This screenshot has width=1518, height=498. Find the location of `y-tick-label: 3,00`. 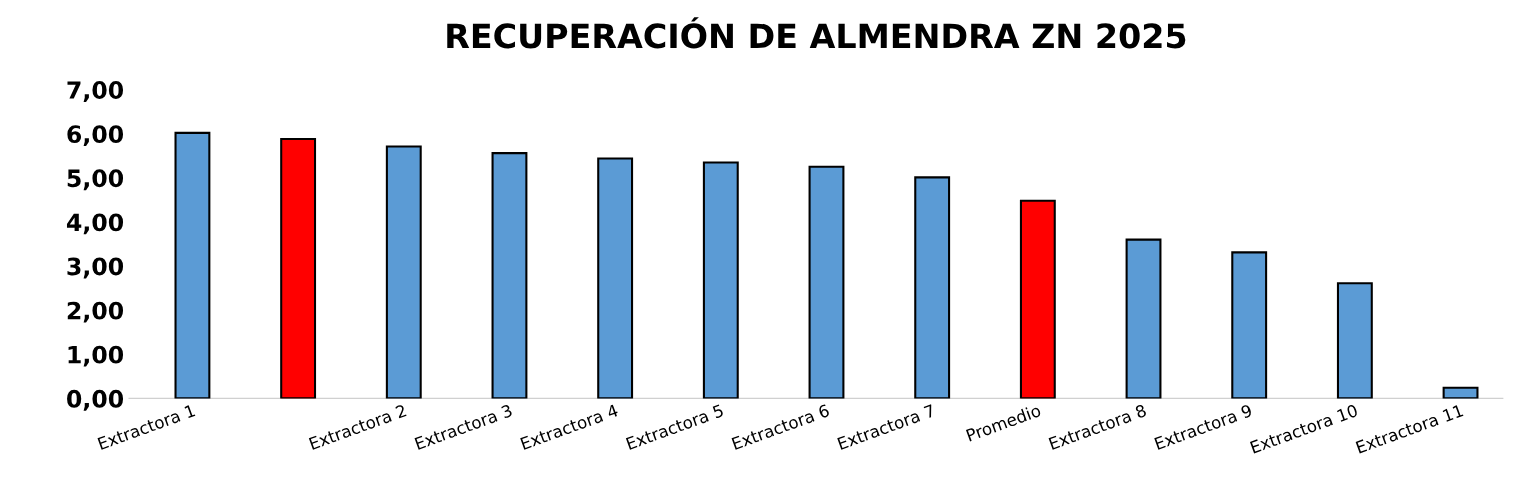

y-tick-label: 3,00 is located at coordinates (95, 268).